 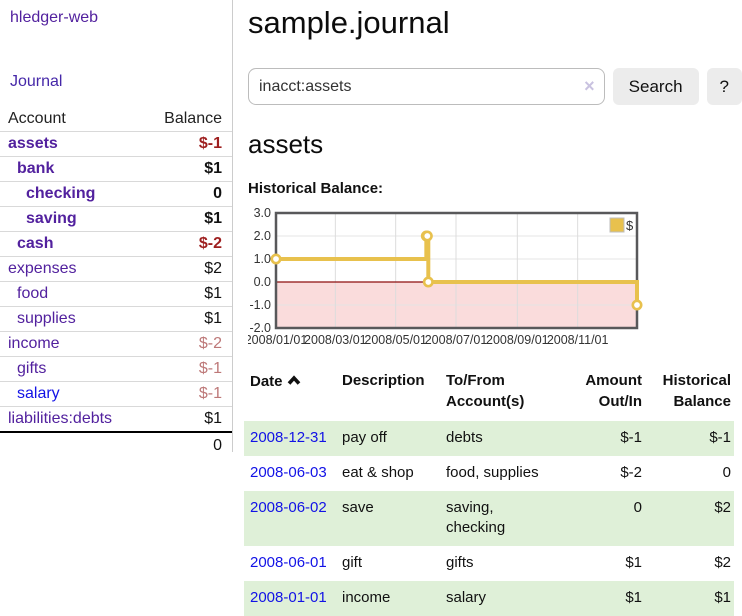 What do you see at coordinates (492, 472) in the screenshot?
I see `transaction-accounts: food, supplies` at bounding box center [492, 472].